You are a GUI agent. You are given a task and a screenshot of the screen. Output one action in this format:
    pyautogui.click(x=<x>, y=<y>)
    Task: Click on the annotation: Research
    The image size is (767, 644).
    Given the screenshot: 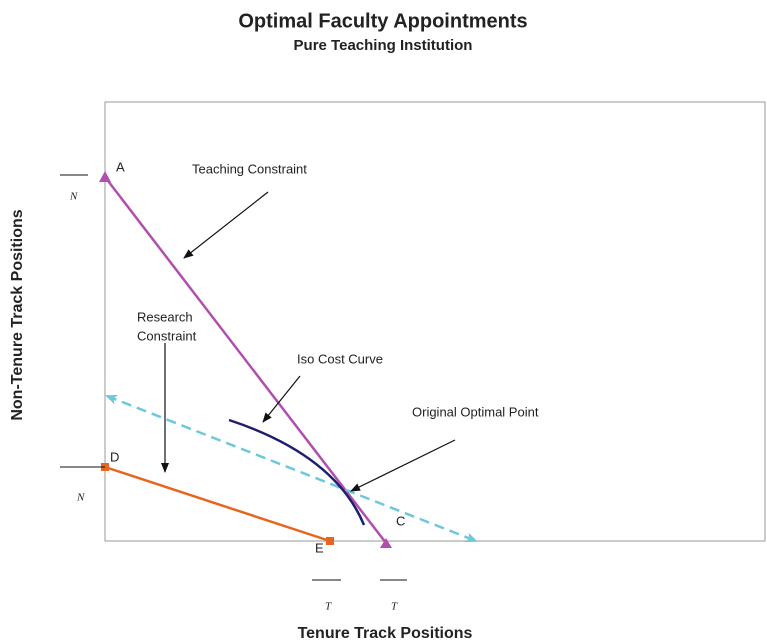 What is the action you would take?
    pyautogui.click(x=165, y=316)
    